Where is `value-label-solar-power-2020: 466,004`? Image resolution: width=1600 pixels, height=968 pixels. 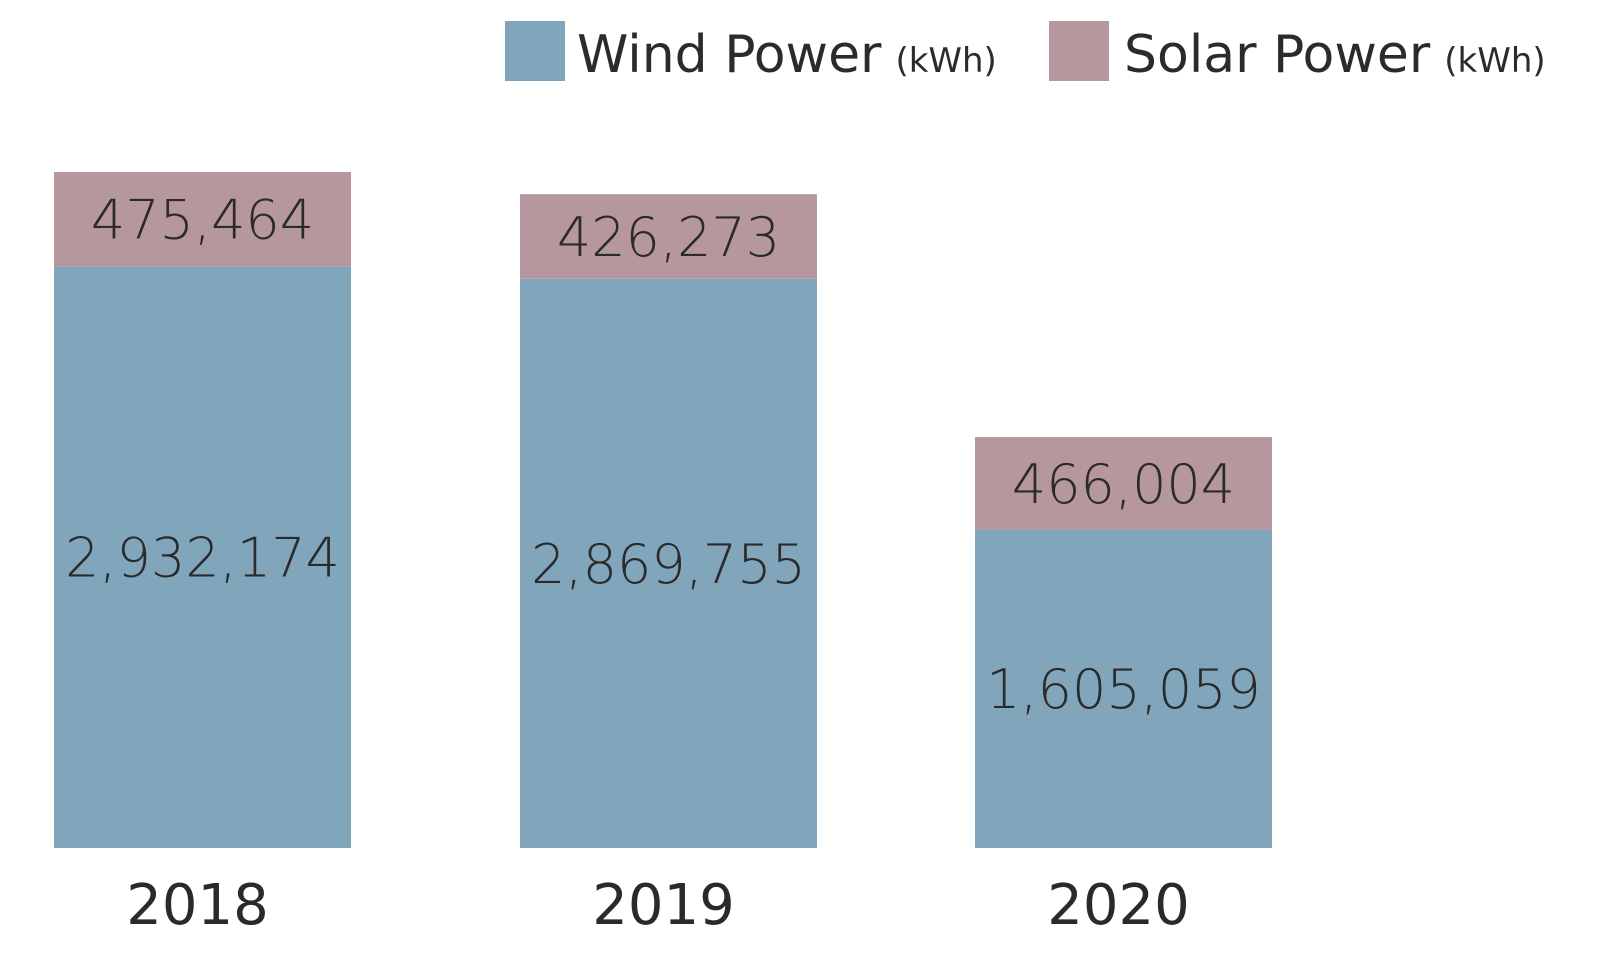 value-label-solar-power-2020: 466,004 is located at coordinates (1123, 484).